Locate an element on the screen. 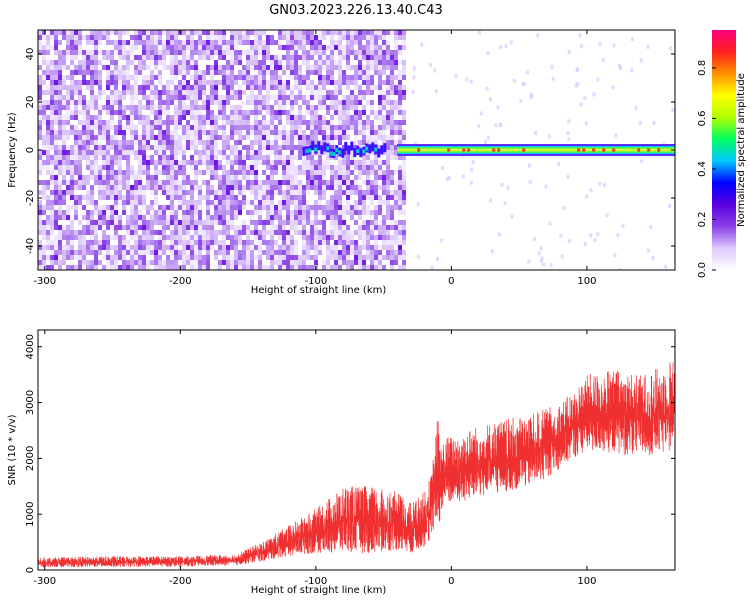 The image size is (750, 600). y-tick-label: -40 is located at coordinates (30, 246).